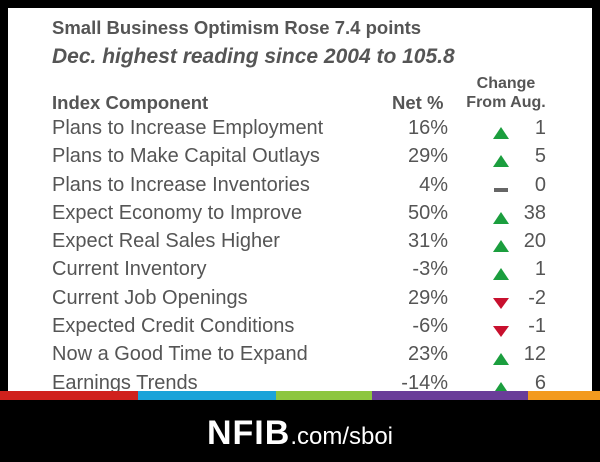 The width and height of the screenshot is (600, 462). Describe the element at coordinates (427, 241) in the screenshot. I see `row-net-percent: 31%` at that location.